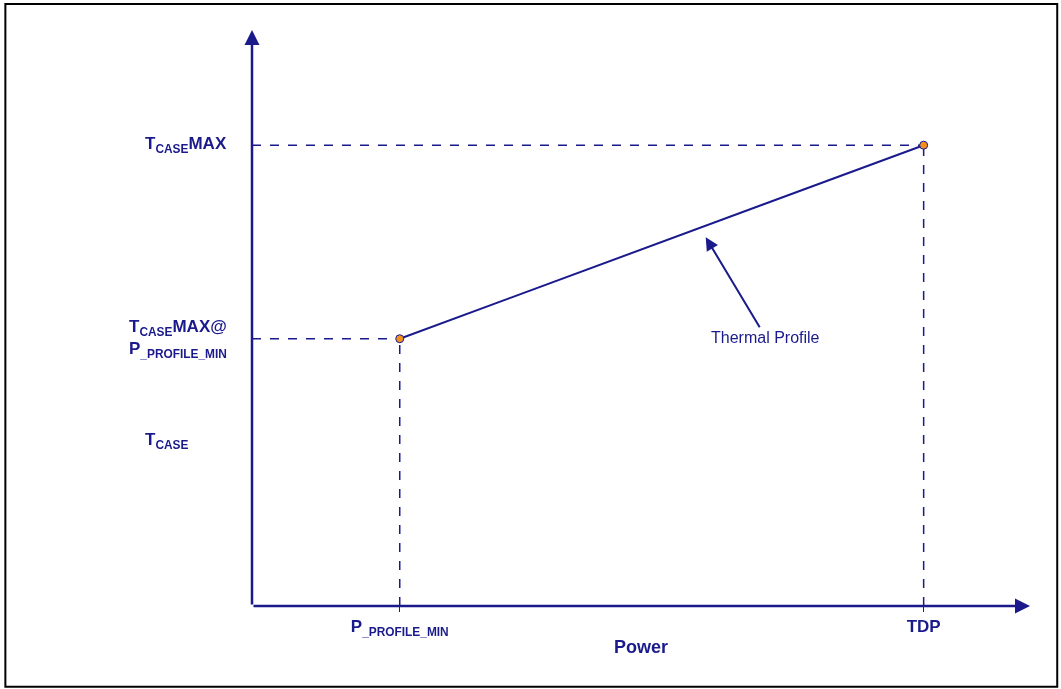 This screenshot has width=1061, height=689. What do you see at coordinates (186, 145) in the screenshot?
I see `ref-line-label: T$_{CASE}$MAX` at bounding box center [186, 145].